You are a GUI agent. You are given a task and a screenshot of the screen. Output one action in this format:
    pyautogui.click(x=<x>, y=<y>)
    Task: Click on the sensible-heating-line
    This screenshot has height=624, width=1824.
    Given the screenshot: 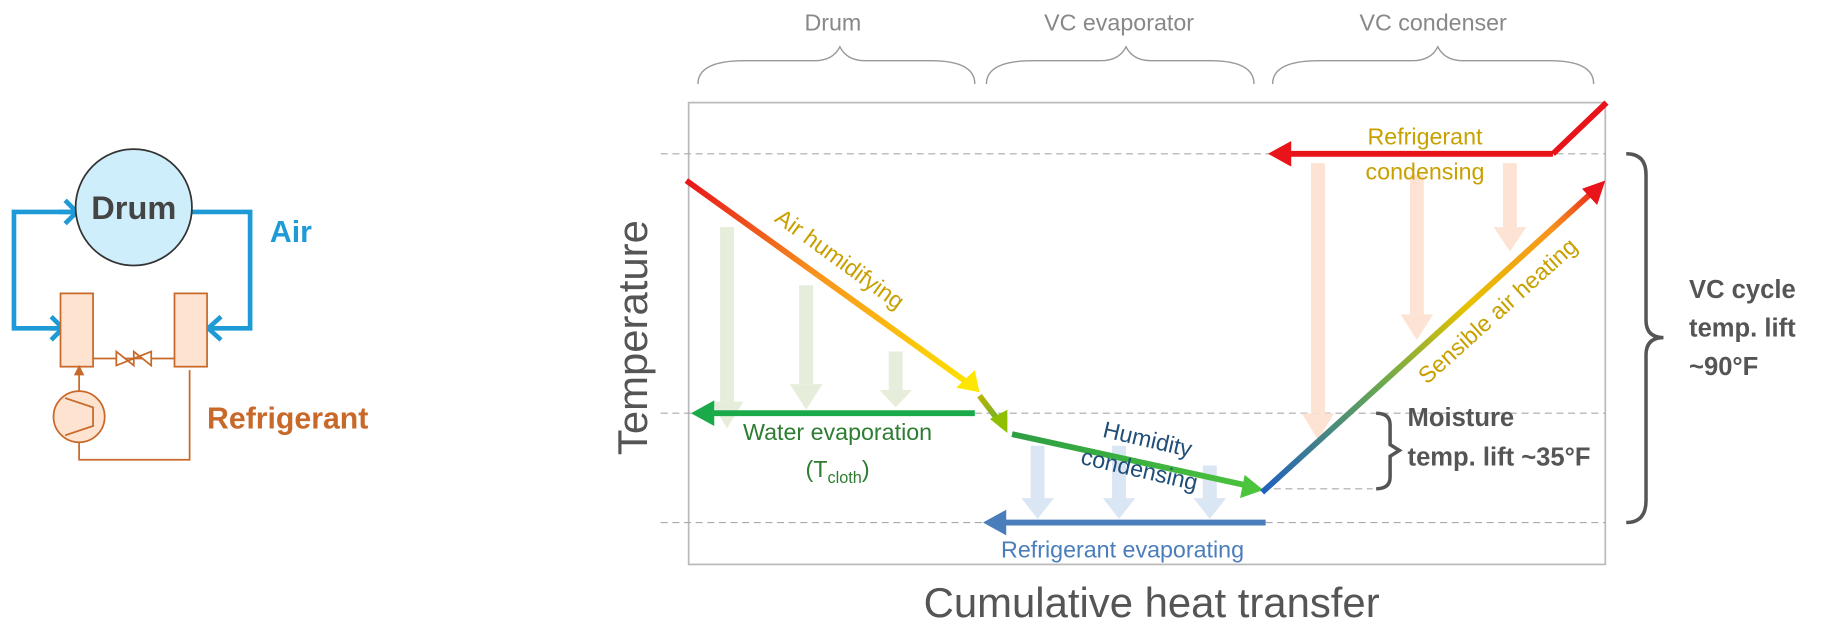 What is the action you would take?
    pyautogui.click(x=1428, y=341)
    